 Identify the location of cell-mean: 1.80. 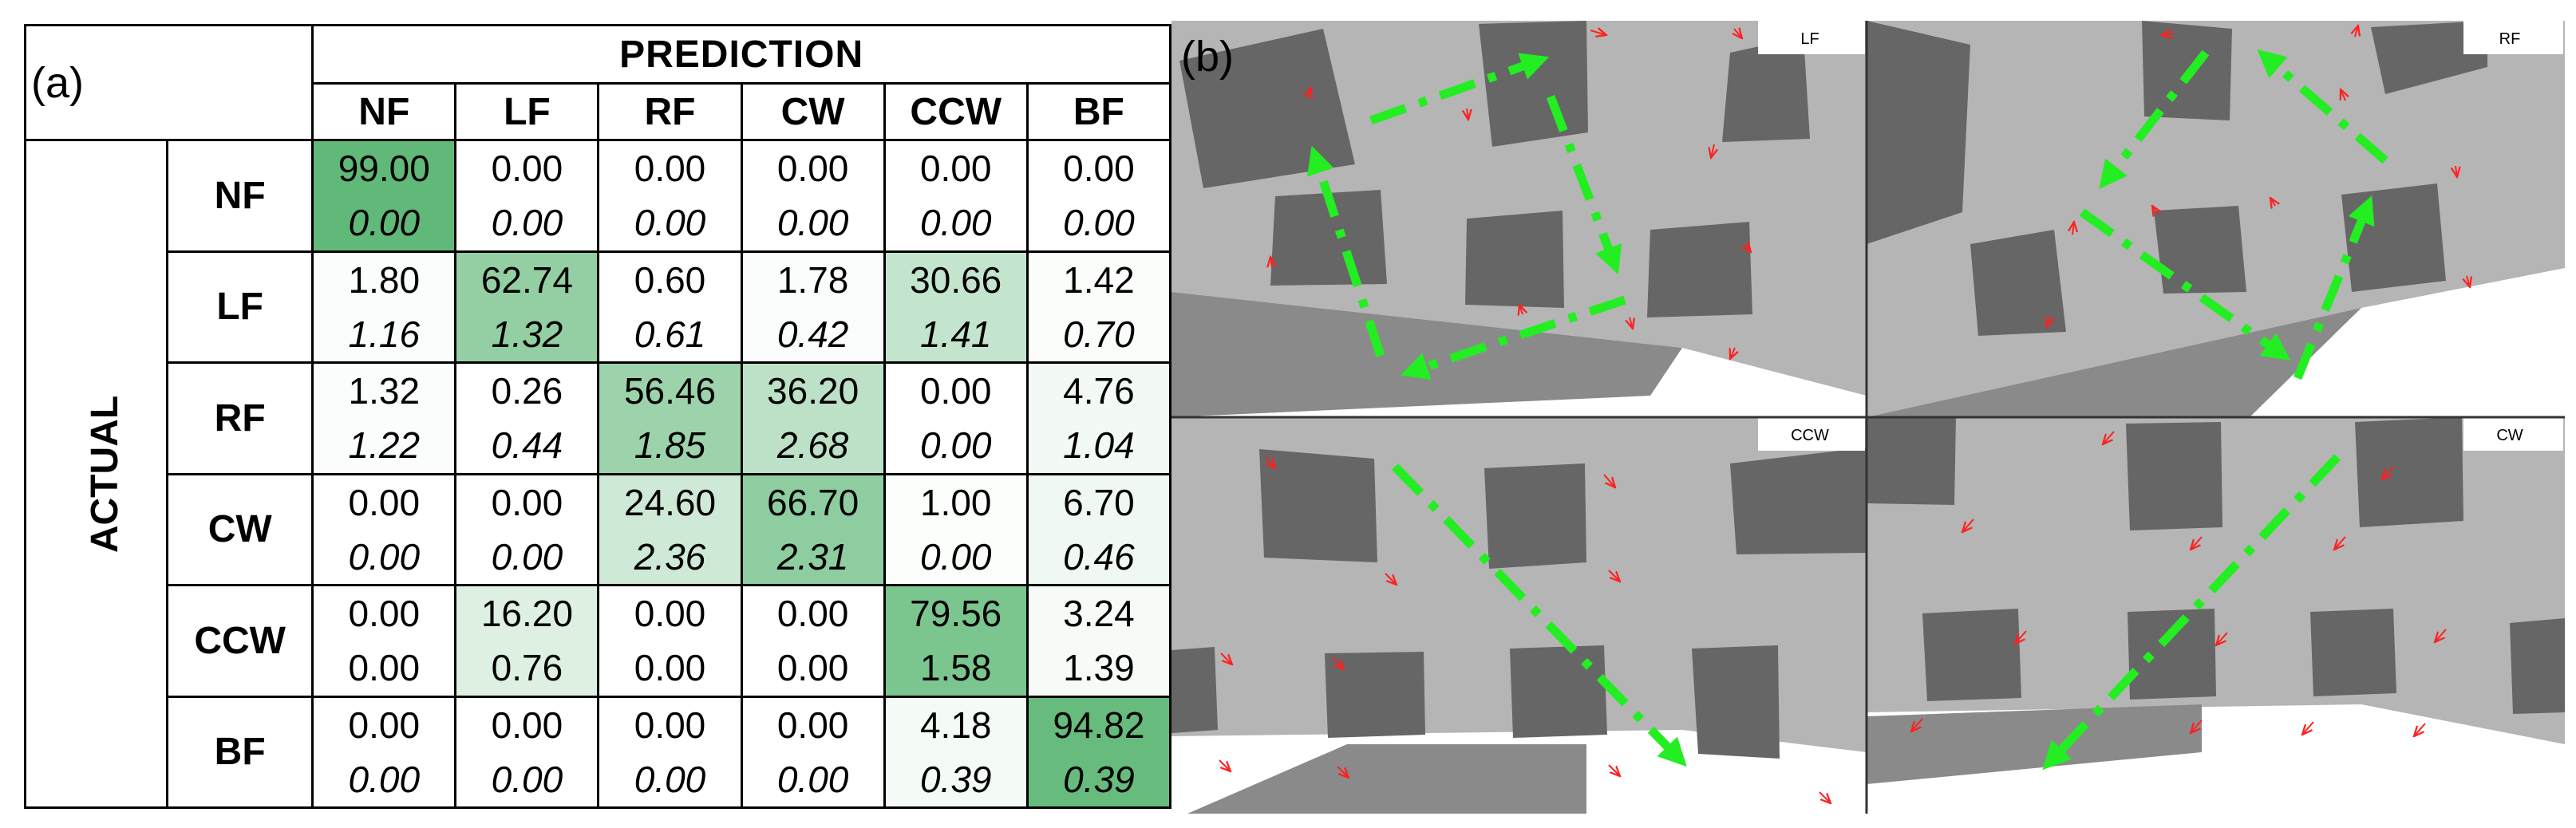
(384, 280).